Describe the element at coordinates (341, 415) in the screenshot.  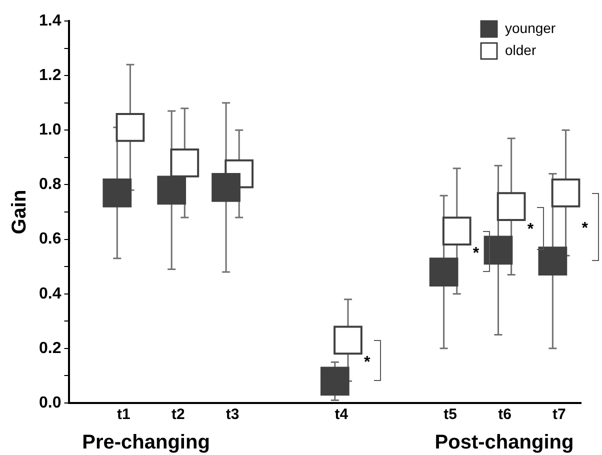
I see `x-tick-label: t4` at that location.